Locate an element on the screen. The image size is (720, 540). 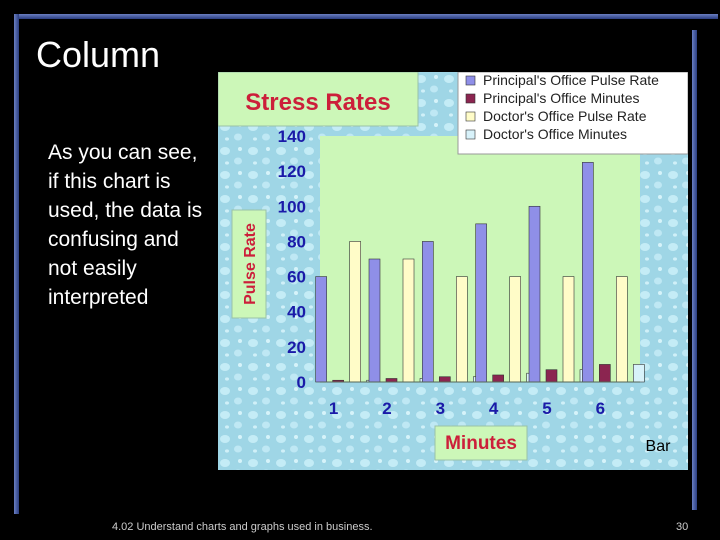
y-tick-label: 80 is located at coordinates (296, 241).